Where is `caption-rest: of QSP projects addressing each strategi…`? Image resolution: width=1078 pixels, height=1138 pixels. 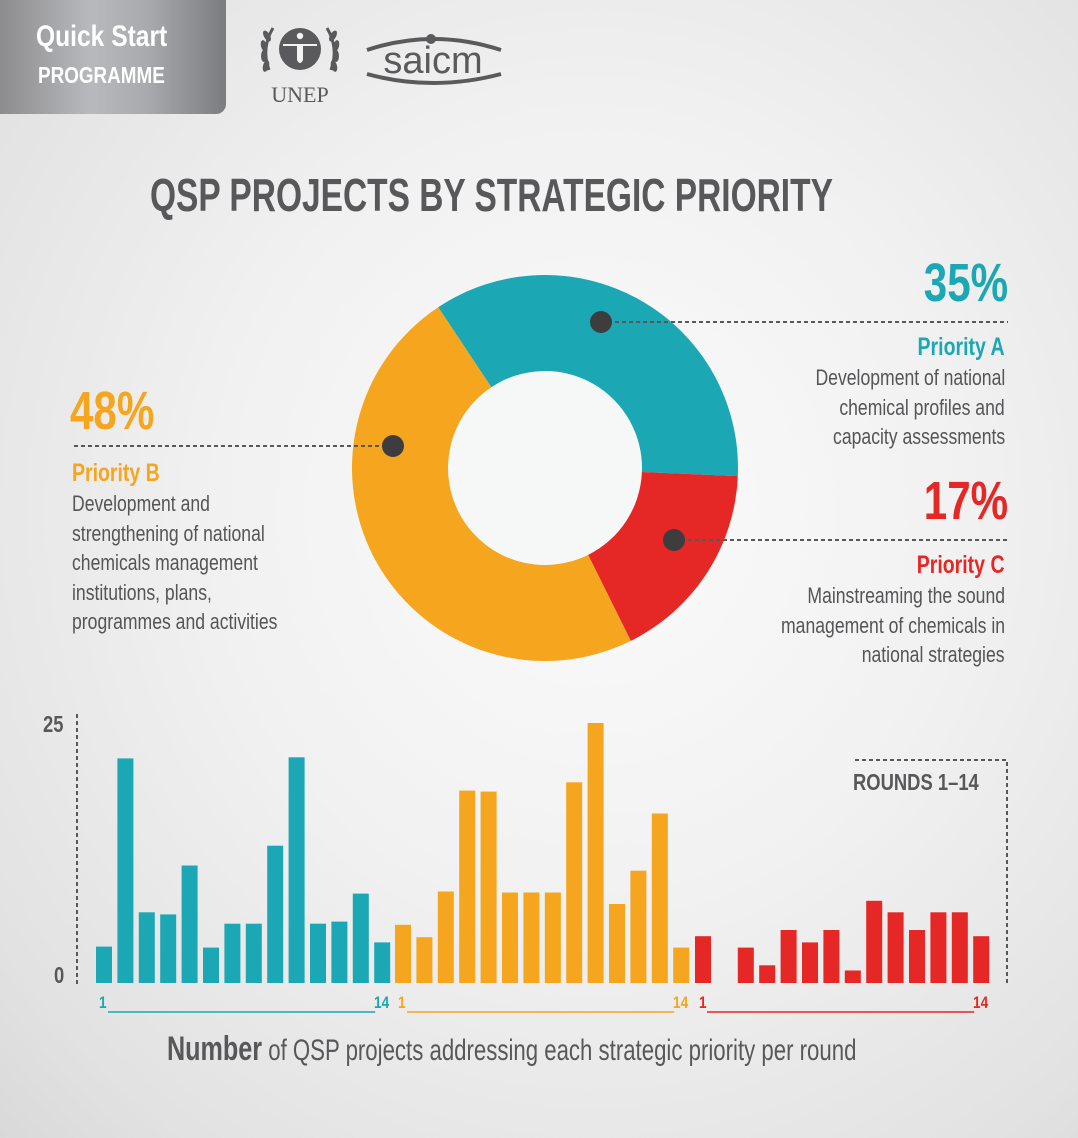 caption-rest: of QSP projects addressing each strategi… is located at coordinates (559, 1050).